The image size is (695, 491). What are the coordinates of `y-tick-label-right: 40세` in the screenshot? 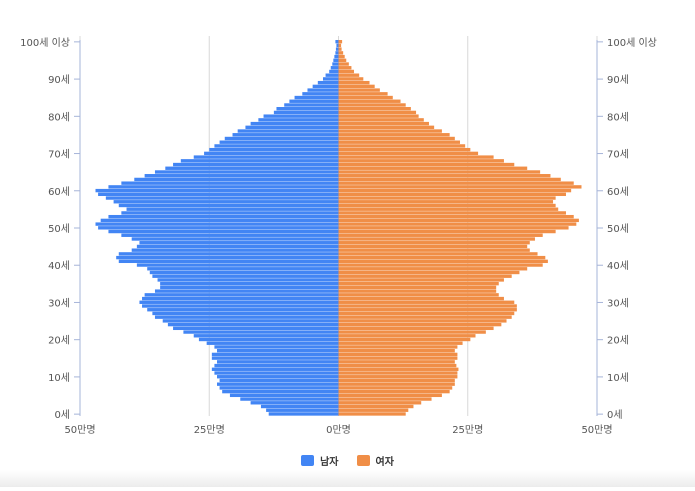 It's located at (618, 266).